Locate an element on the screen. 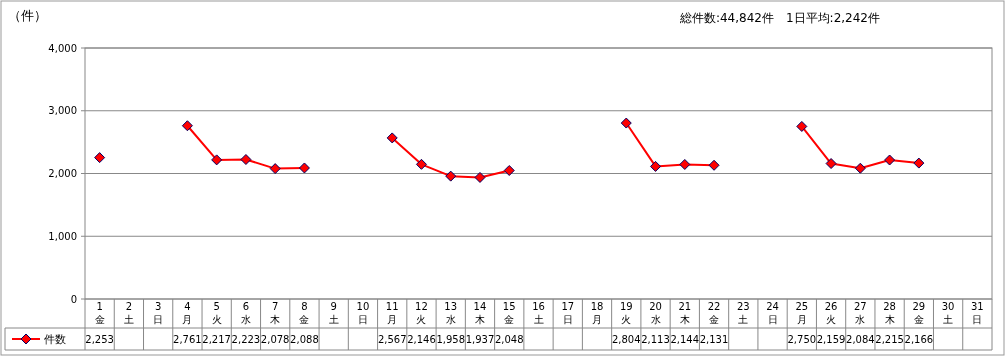  x-tick-label: 18 月 is located at coordinates (597, 313).